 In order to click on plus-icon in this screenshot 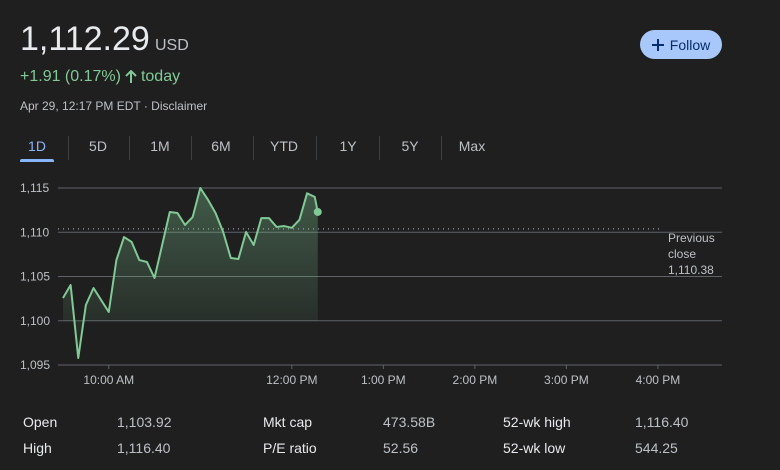, I will do `click(657, 44)`.